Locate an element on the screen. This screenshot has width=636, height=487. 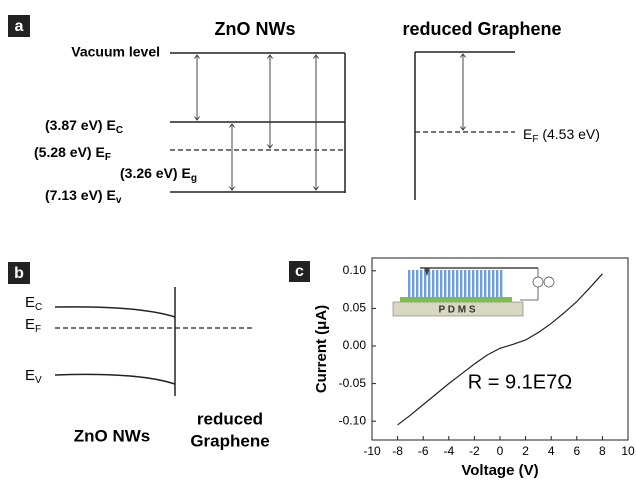
label-text: (7.13 eV) E is located at coordinates (80, 195).